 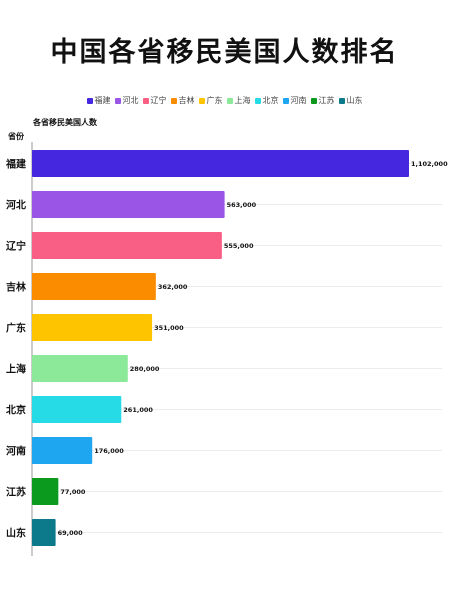 I want to click on legend-label: 山东, so click(x=354, y=100).